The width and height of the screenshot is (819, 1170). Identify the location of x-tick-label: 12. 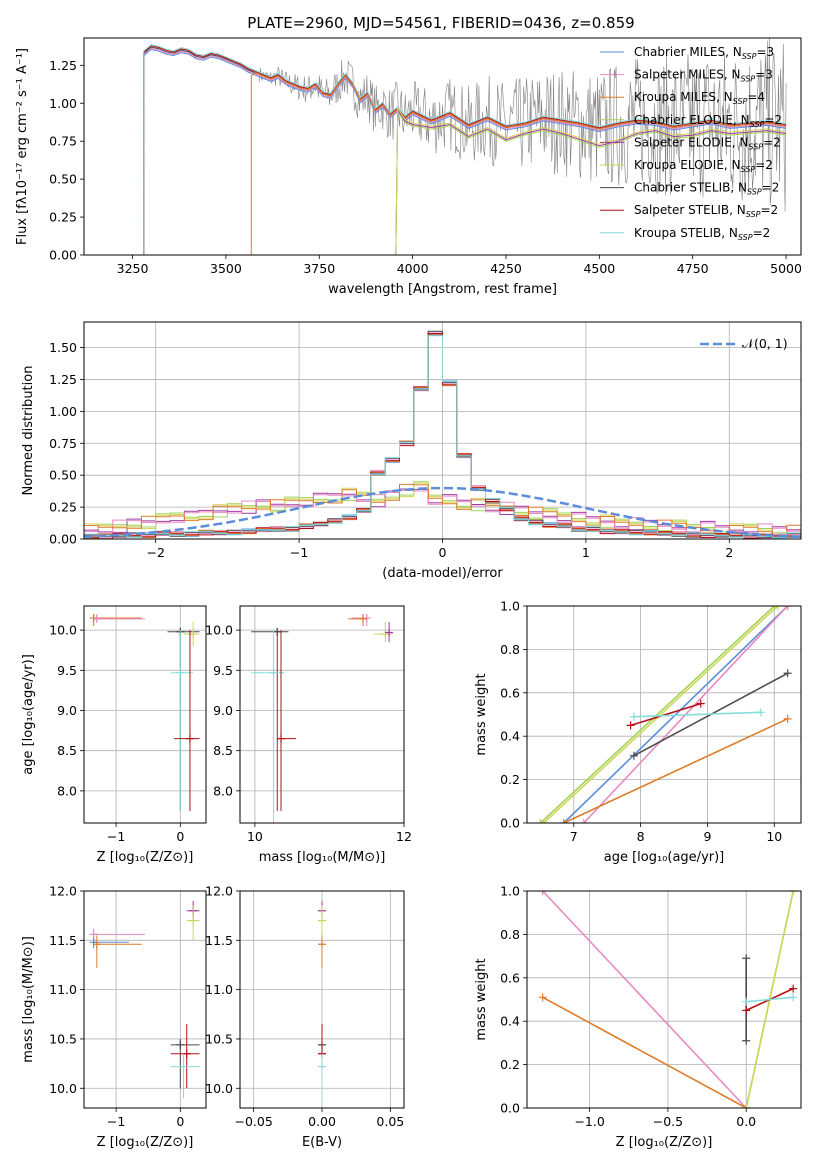
(404, 836).